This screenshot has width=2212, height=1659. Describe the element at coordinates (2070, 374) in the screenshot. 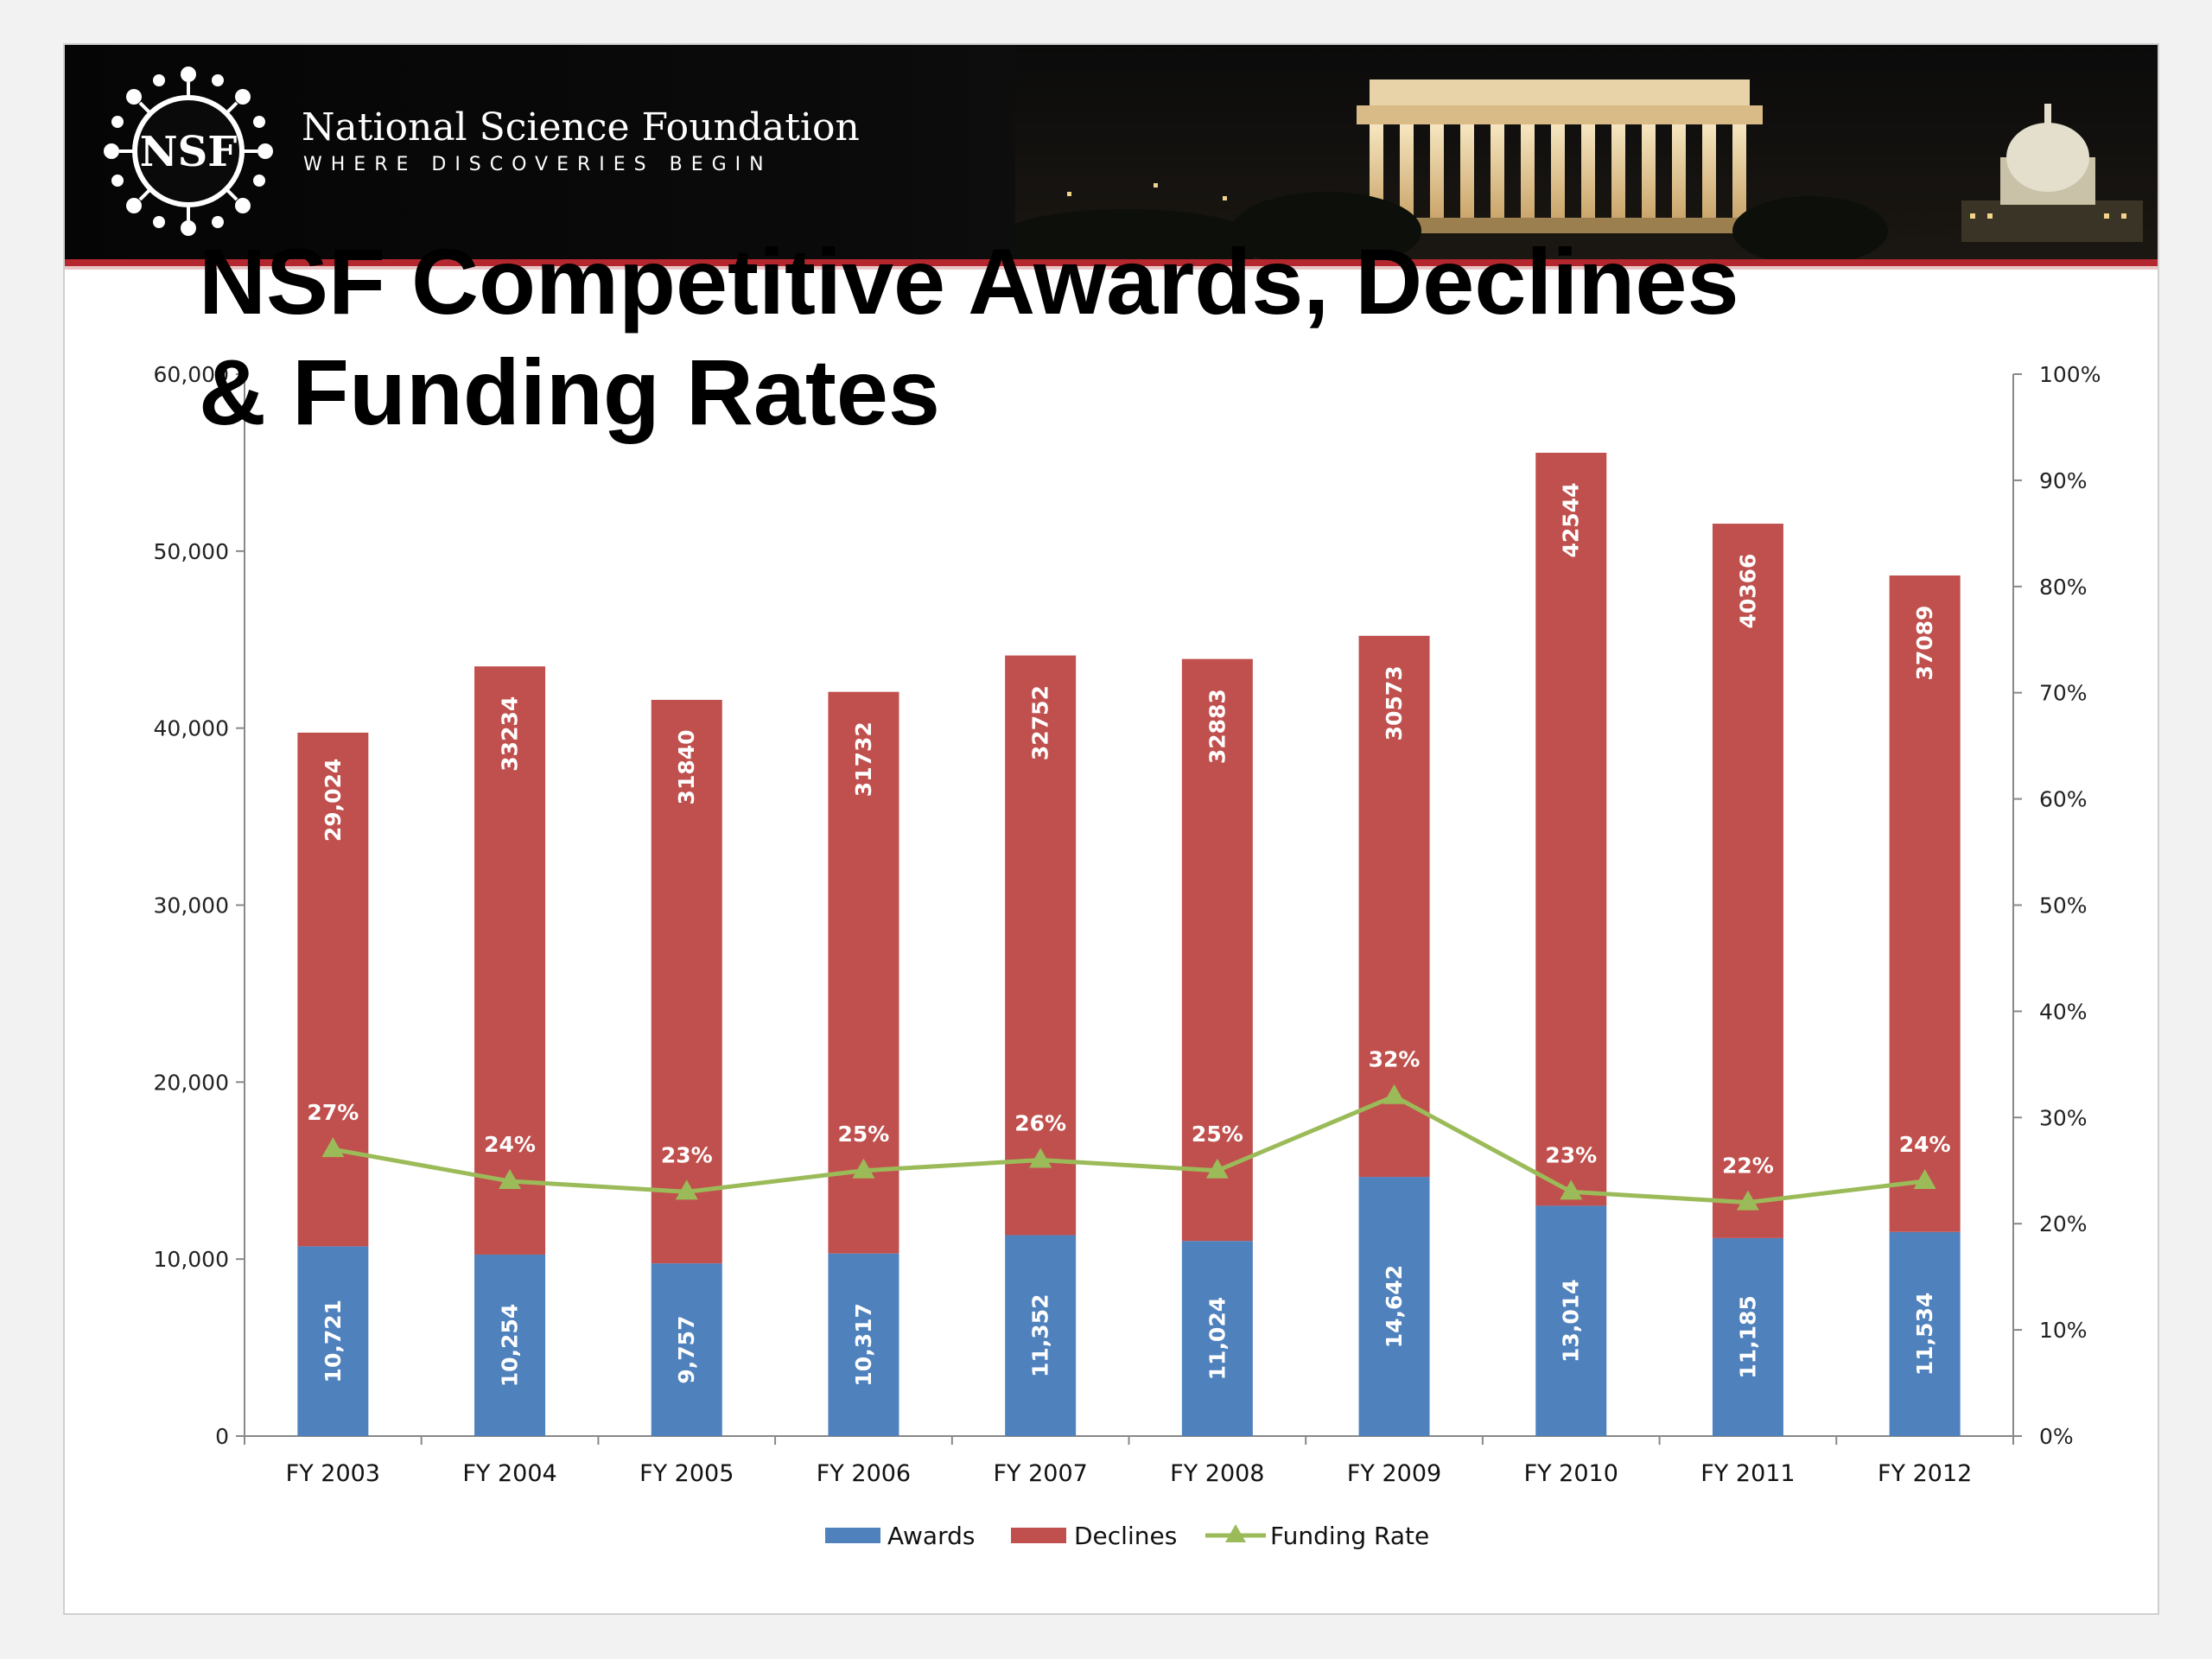

I see `right-tick-label: 100%` at that location.